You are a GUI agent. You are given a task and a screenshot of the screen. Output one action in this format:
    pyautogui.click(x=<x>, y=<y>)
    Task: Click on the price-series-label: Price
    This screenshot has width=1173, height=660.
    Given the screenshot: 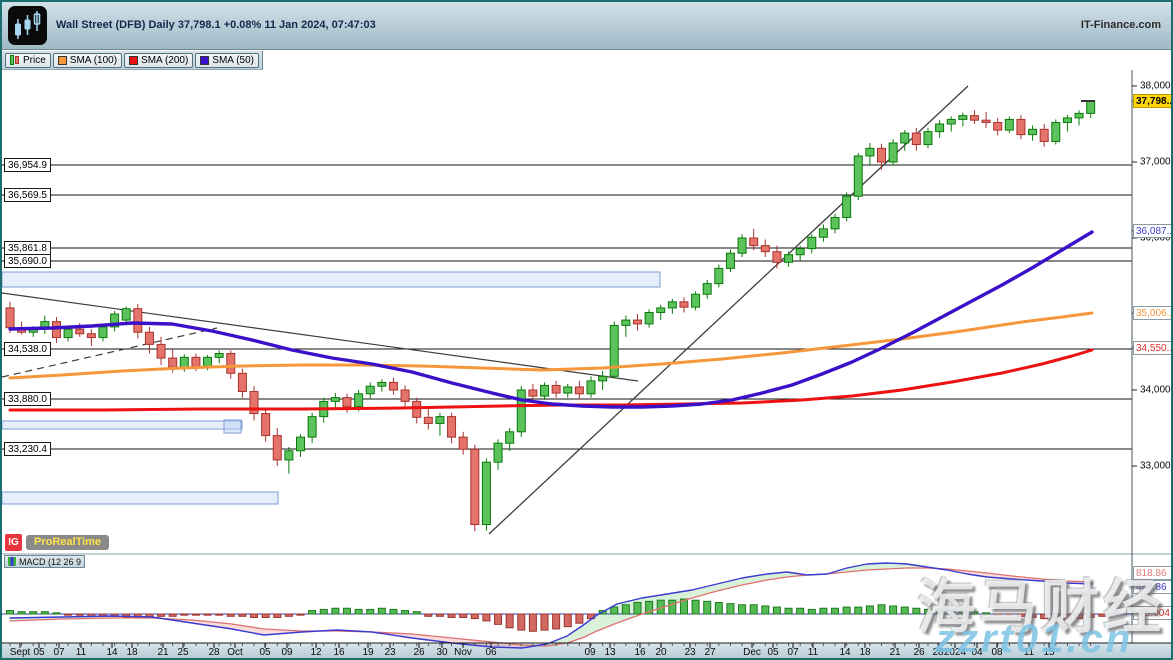 What is the action you would take?
    pyautogui.click(x=34, y=60)
    